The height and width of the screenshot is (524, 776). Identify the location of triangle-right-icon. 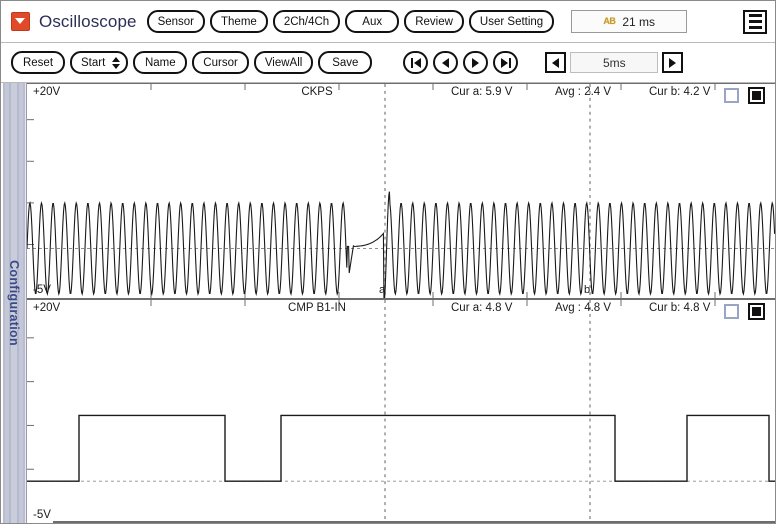
(673, 62).